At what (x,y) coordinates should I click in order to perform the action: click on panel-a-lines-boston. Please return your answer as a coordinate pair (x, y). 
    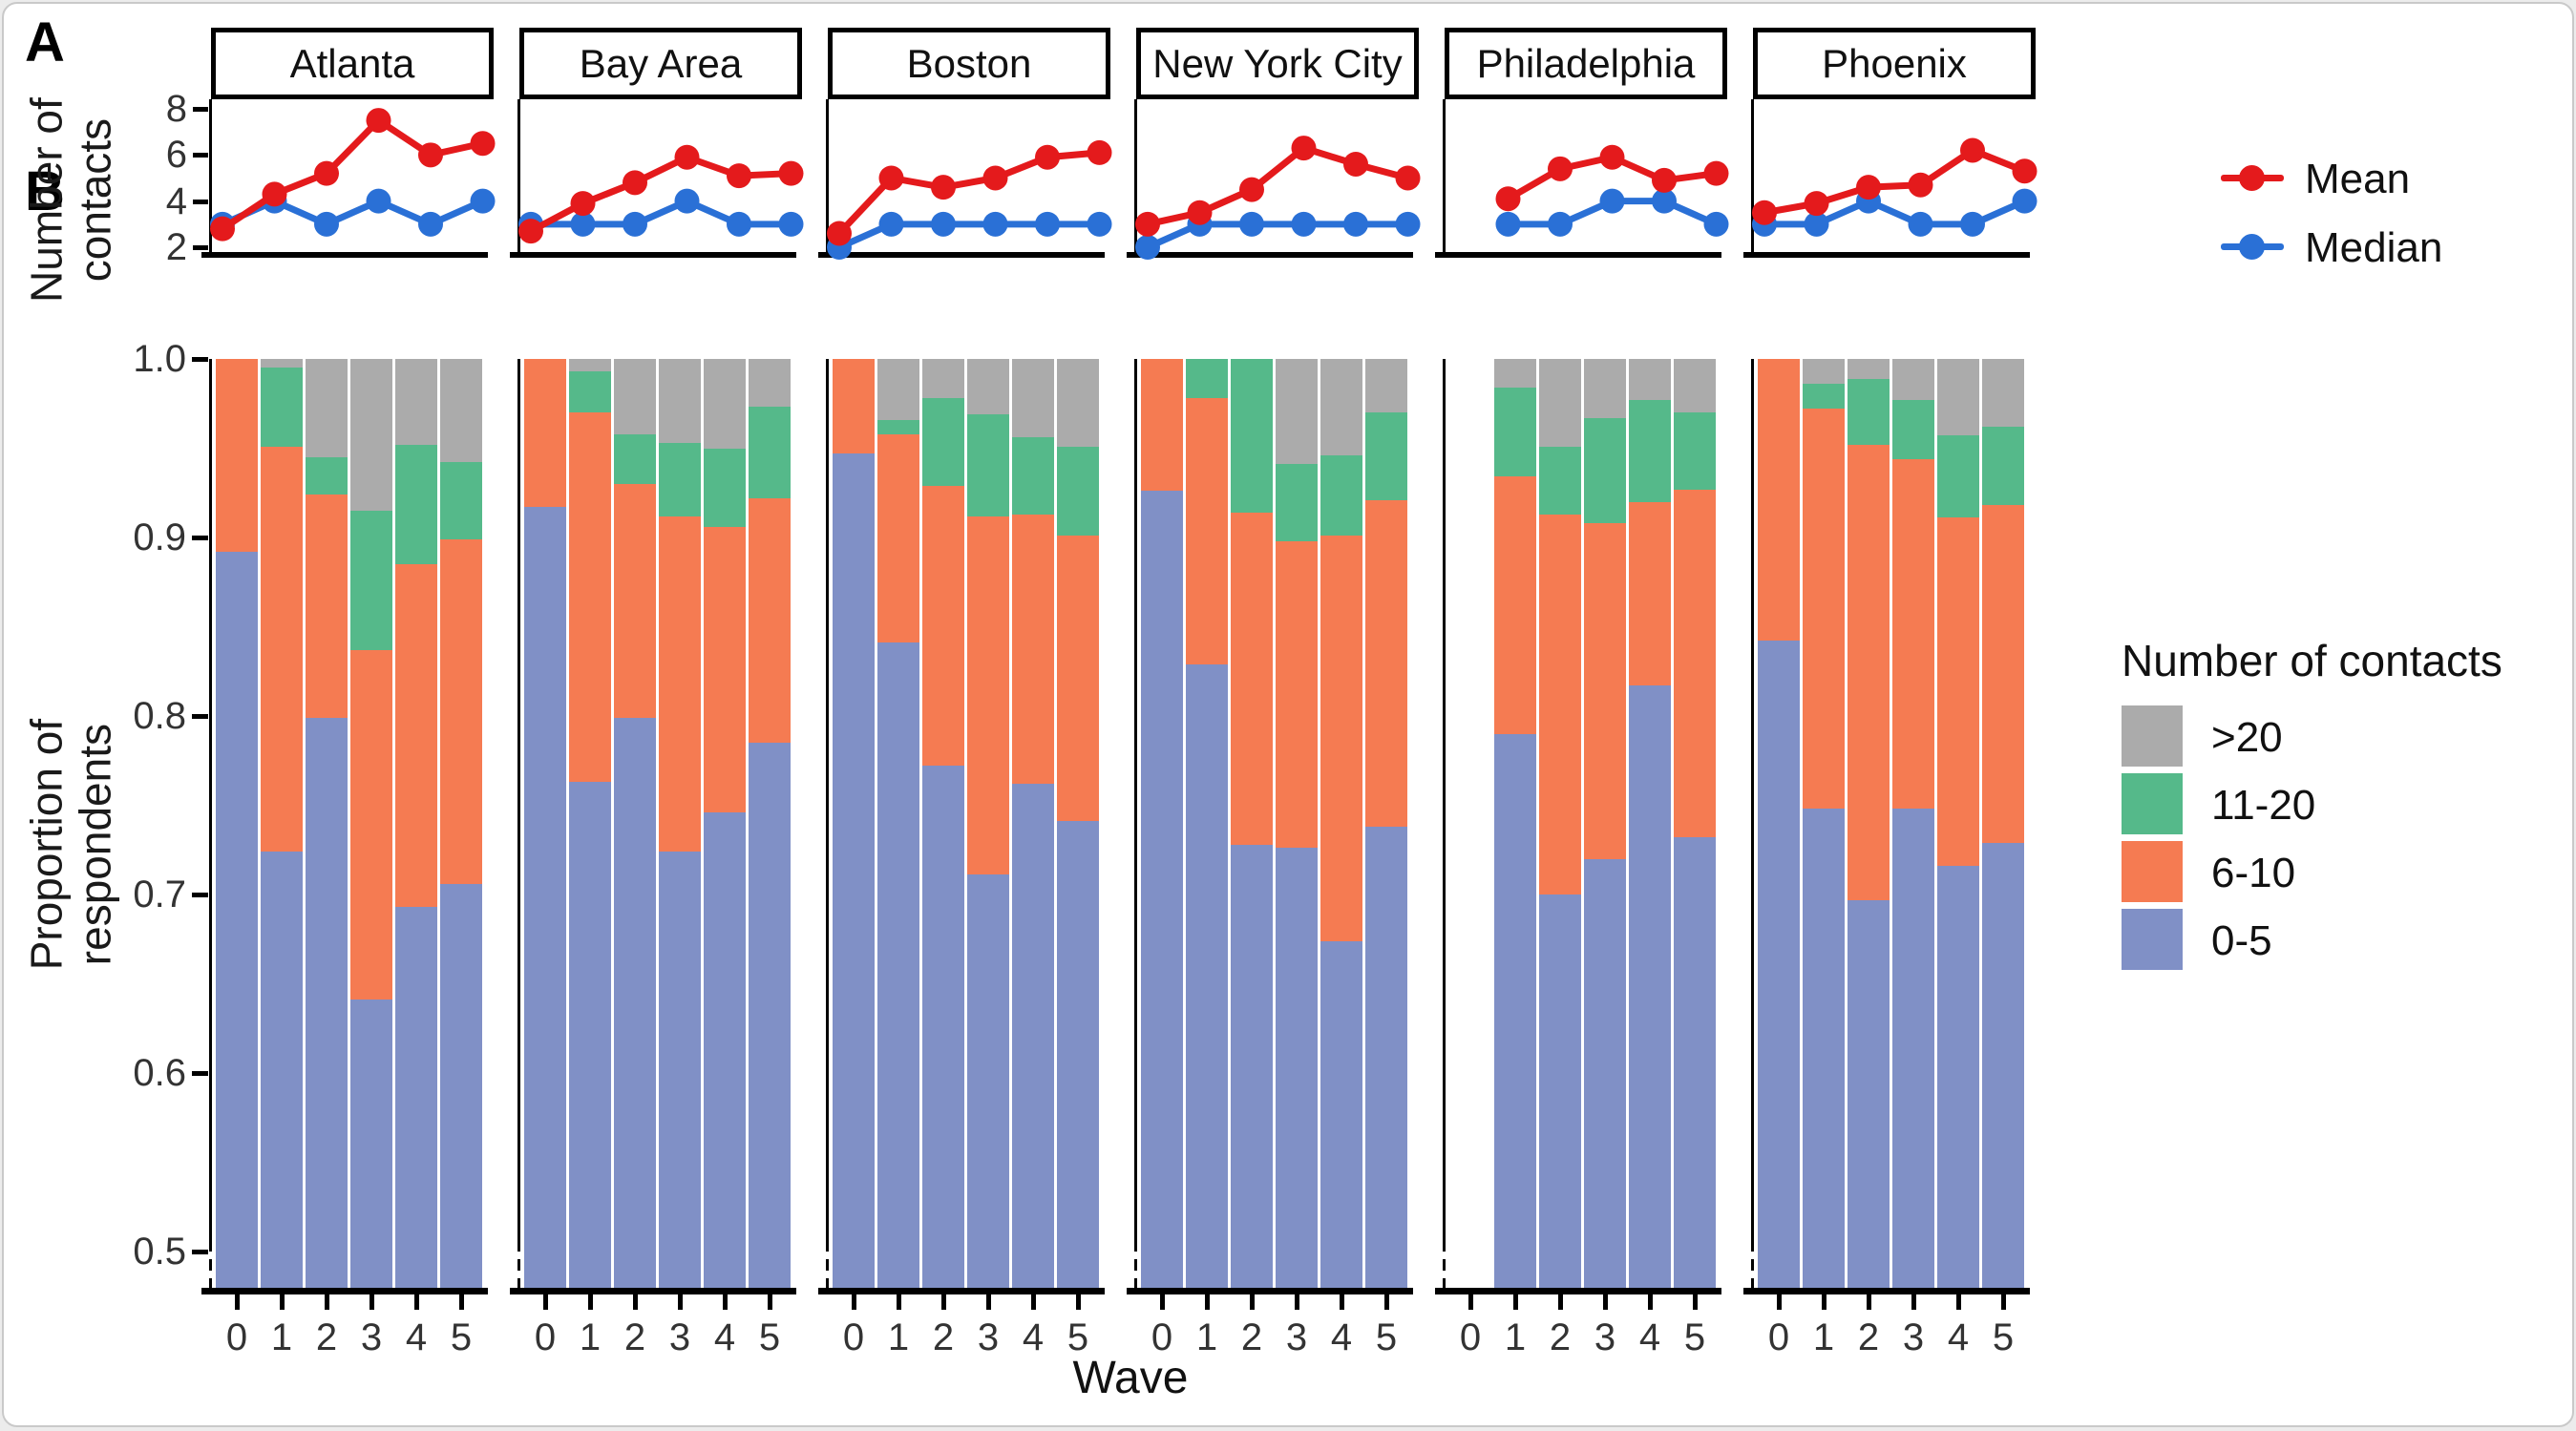
    Looking at the image, I should click on (969, 199).